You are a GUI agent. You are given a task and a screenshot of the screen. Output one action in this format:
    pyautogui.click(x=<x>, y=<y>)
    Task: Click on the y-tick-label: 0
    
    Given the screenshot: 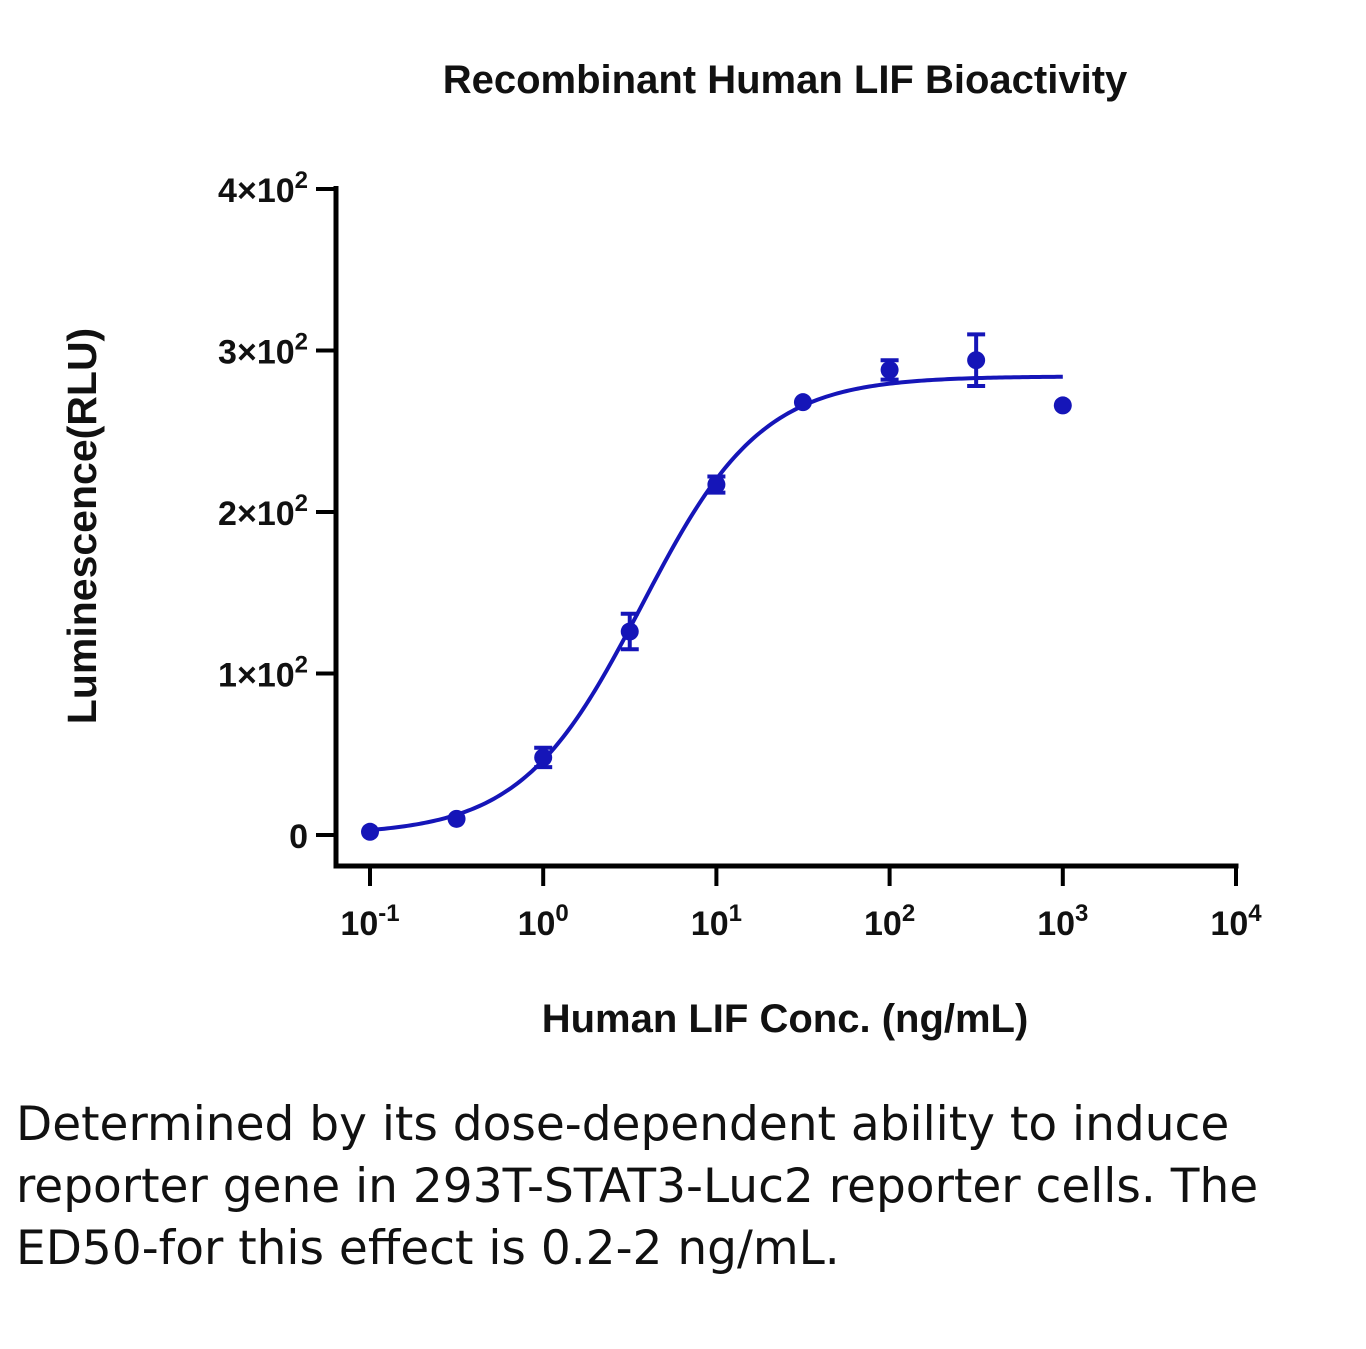 What is the action you would take?
    pyautogui.click(x=298, y=837)
    